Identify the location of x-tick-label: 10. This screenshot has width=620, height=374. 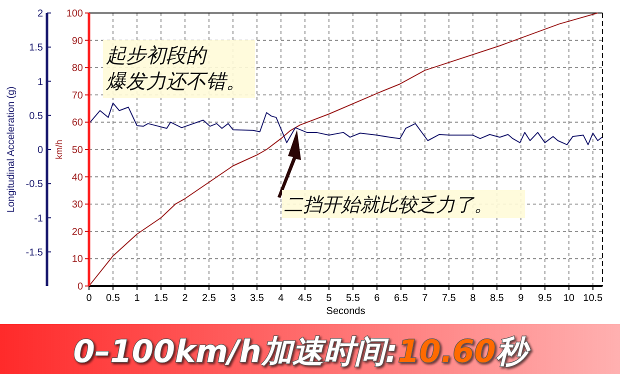
(569, 298).